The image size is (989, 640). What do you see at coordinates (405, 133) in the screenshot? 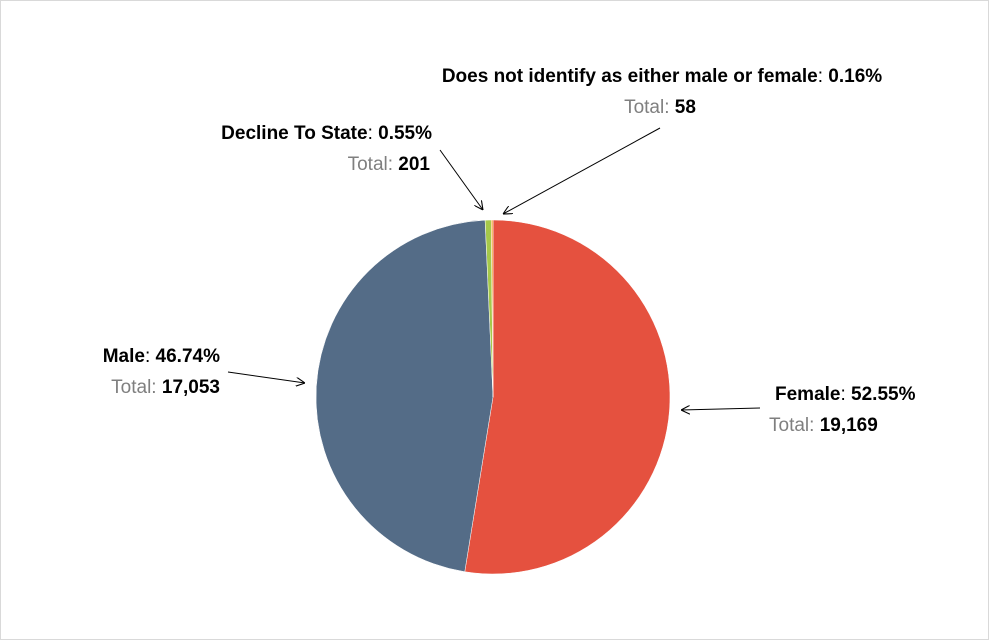
I see `value-label: 0.55%` at bounding box center [405, 133].